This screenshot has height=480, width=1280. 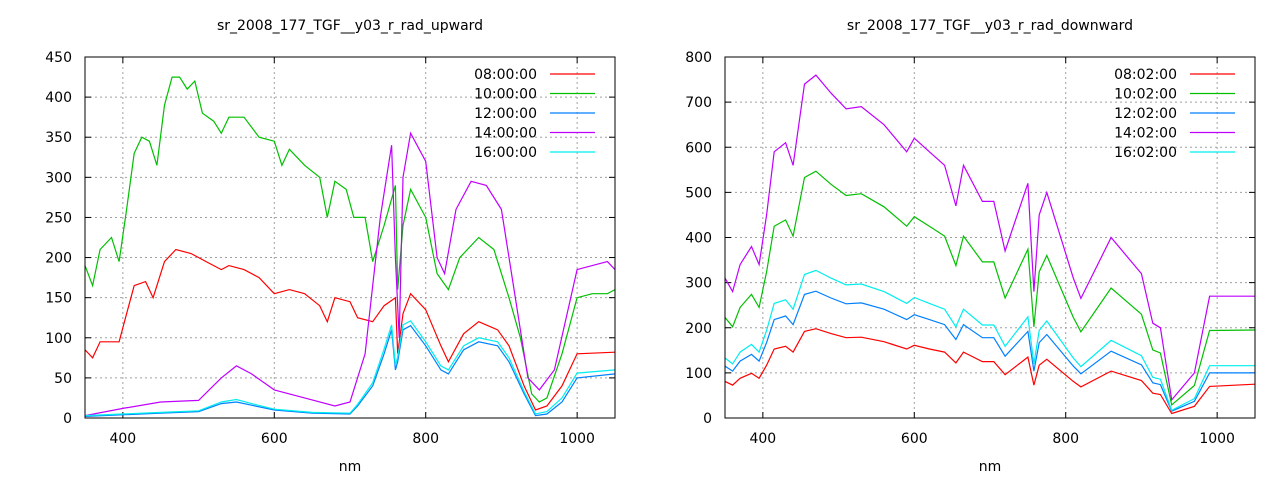 I want to click on y-tick-label: 50, so click(x=63, y=379).